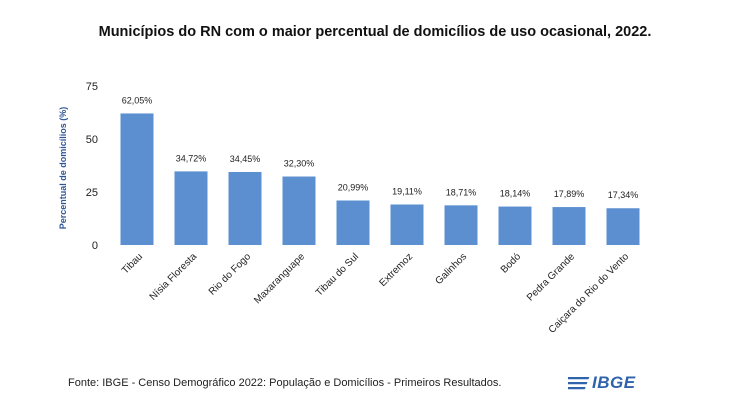 Image resolution: width=750 pixels, height=410 pixels. I want to click on y-tick-label: 25, so click(92, 193).